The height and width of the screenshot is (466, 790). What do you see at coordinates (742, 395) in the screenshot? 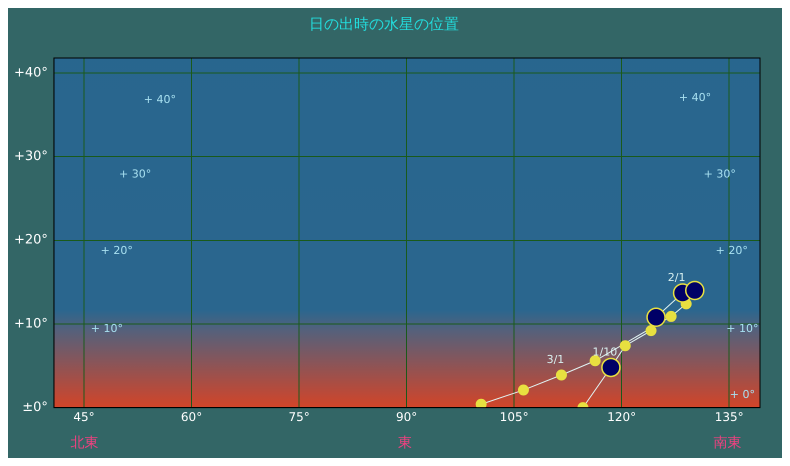
I see `annotation: + 0°` at bounding box center [742, 395].